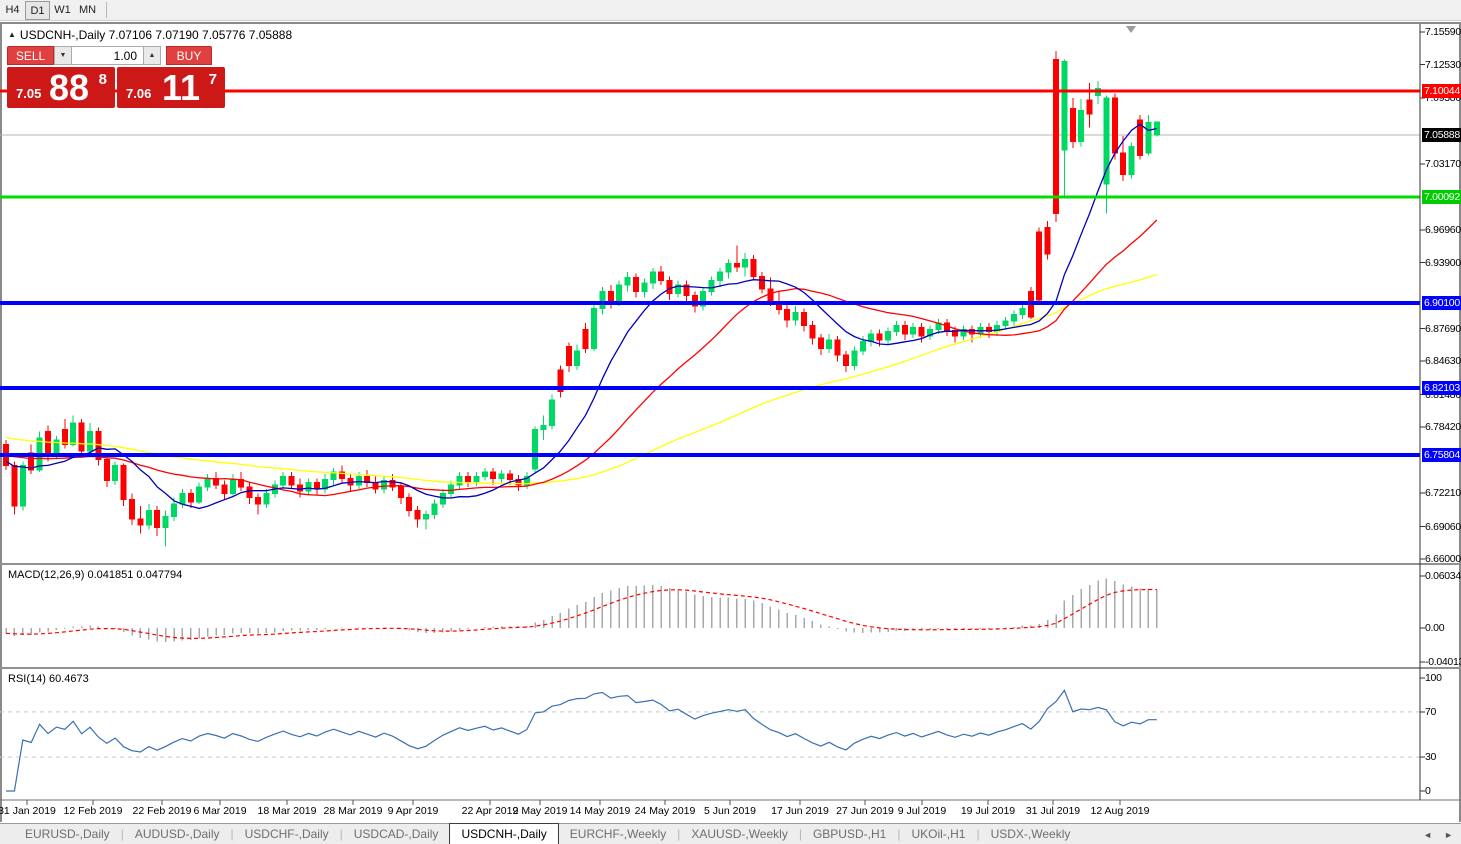 The width and height of the screenshot is (1461, 844). I want to click on timeframe-button-w1: W1, so click(62, 9).